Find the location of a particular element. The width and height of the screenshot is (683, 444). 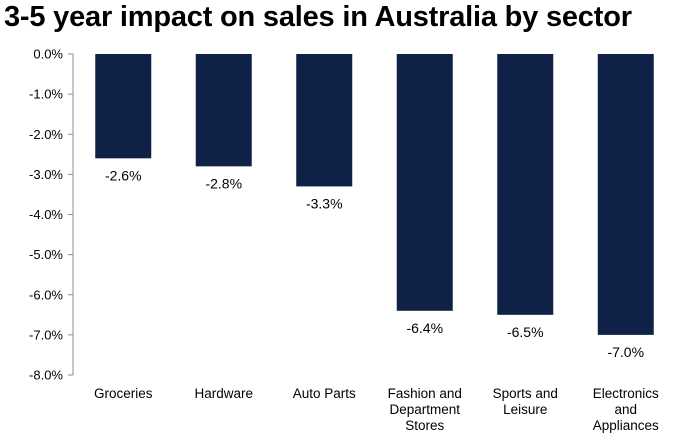

category-label: Hardware is located at coordinates (223, 393).